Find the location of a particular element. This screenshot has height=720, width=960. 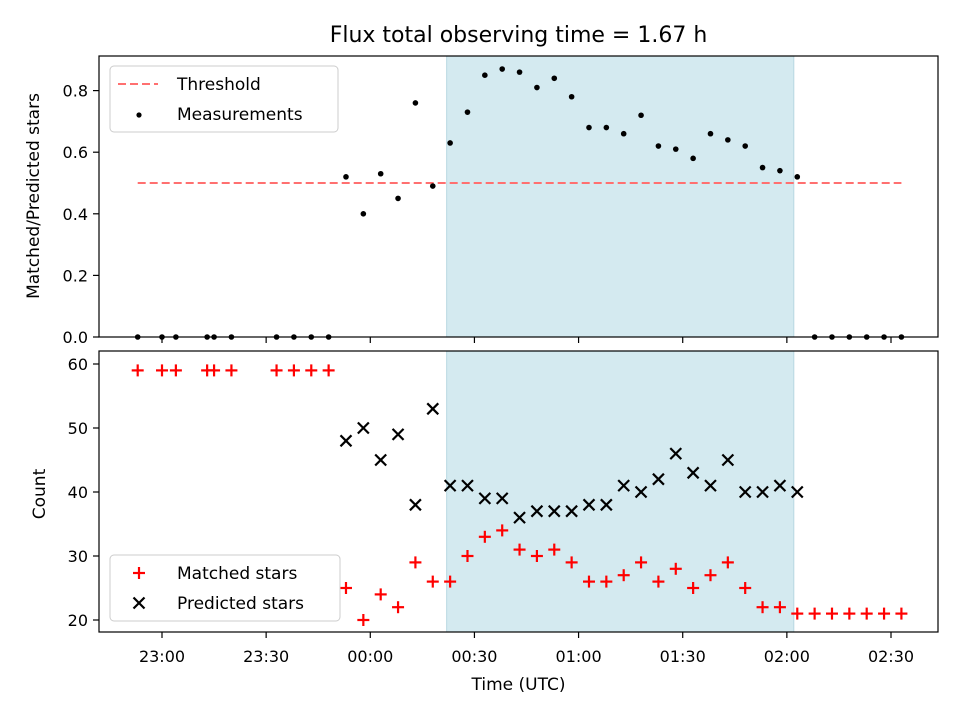

top-ytick-label: 0.2 is located at coordinates (75, 275).